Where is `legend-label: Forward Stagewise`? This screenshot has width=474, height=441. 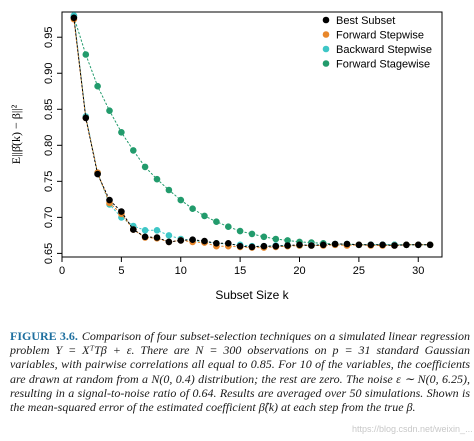 legend-label: Forward Stagewise is located at coordinates (383, 65).